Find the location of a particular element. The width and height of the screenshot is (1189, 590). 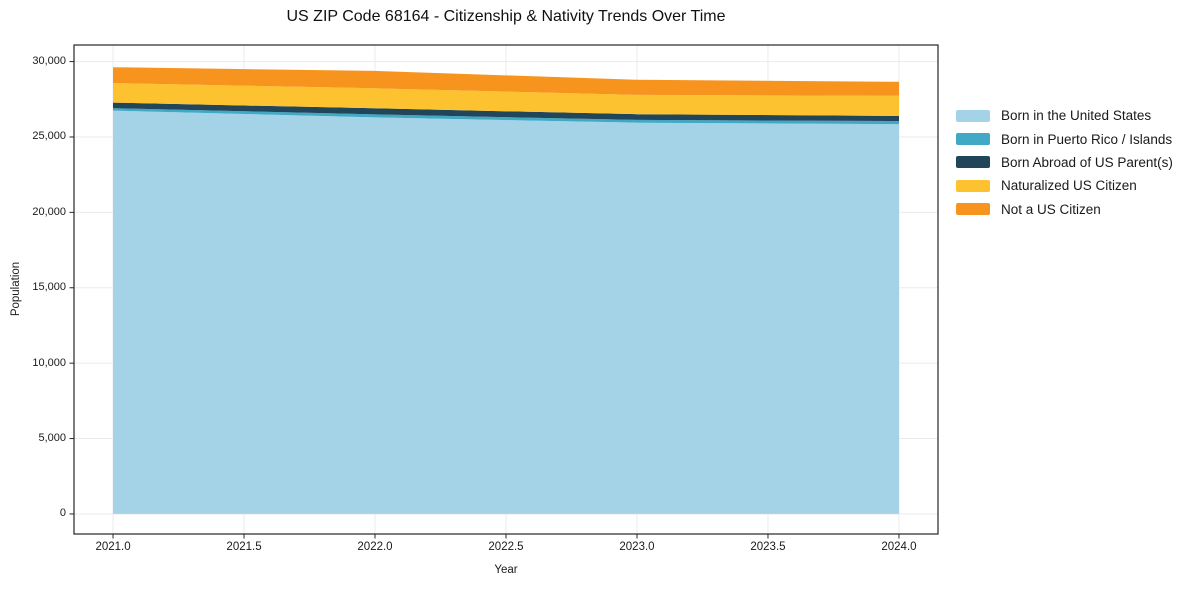

x-tick-label: 2022.5 is located at coordinates (506, 547).